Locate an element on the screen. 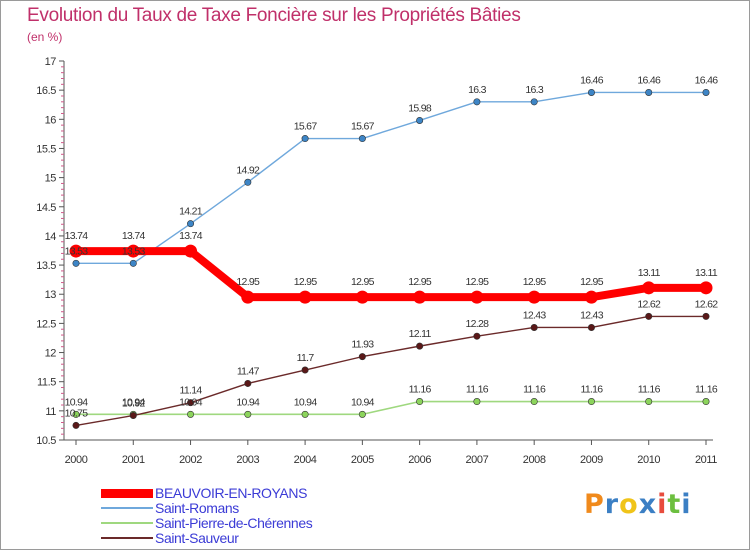 This screenshot has height=550, width=750. data-label-saint-sauveur: 12.62 is located at coordinates (707, 304).